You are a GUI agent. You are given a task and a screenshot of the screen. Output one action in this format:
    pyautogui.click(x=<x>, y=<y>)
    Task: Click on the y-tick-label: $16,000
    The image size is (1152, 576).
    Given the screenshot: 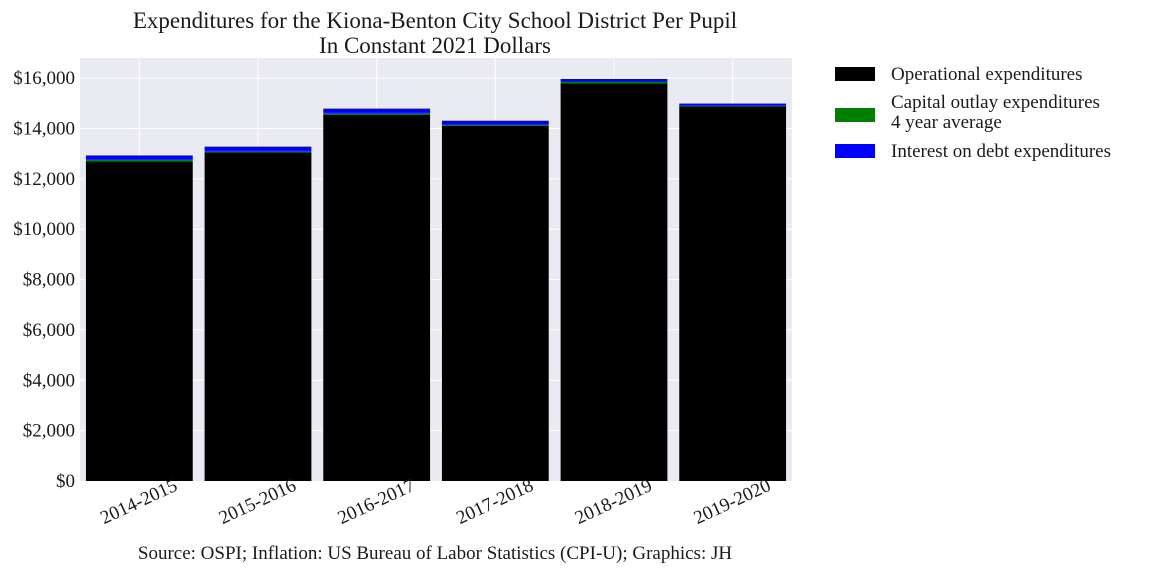 What is the action you would take?
    pyautogui.click(x=44, y=78)
    